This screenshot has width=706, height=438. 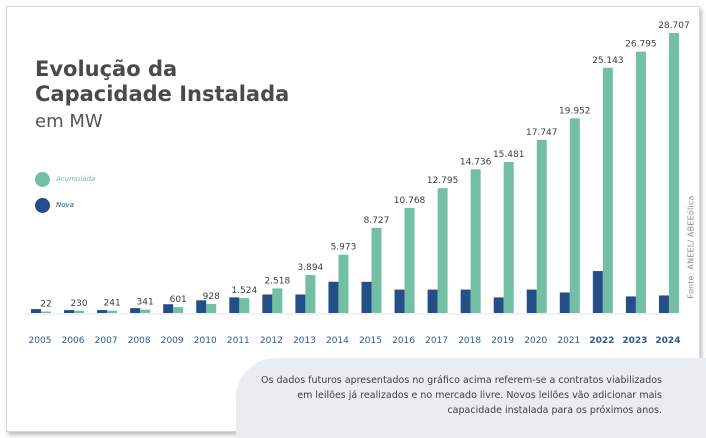 What do you see at coordinates (234, 305) in the screenshot?
I see `bar-new-2011` at bounding box center [234, 305].